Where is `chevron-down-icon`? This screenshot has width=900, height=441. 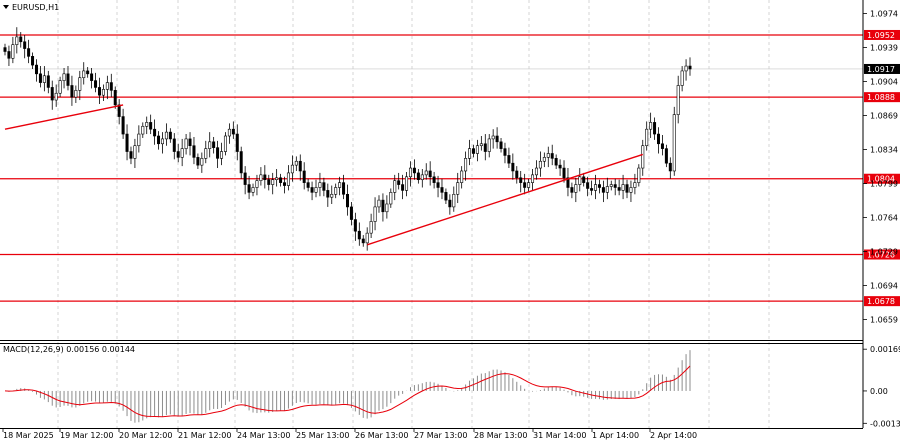 chevron-down-icon is located at coordinates (6, 7).